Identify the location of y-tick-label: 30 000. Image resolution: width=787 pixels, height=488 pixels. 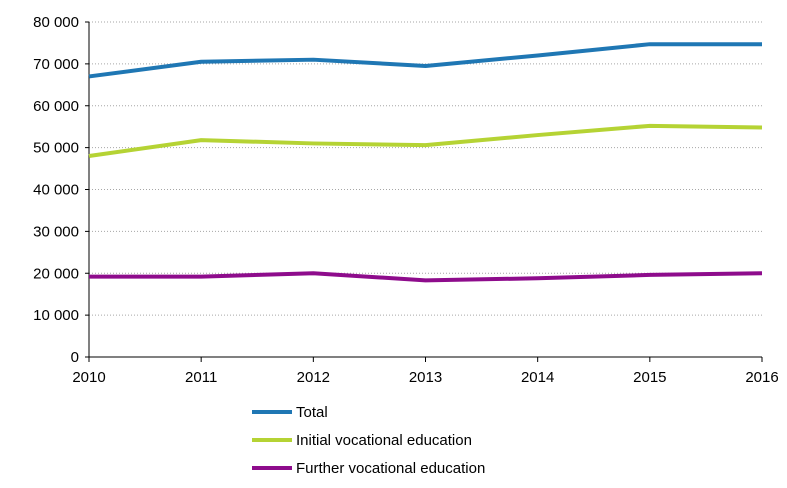
(56, 231).